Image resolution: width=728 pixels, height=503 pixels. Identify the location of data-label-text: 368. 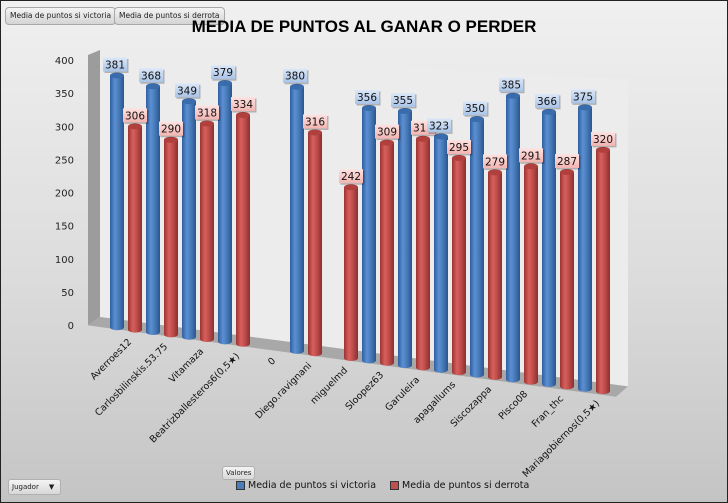
(151, 76).